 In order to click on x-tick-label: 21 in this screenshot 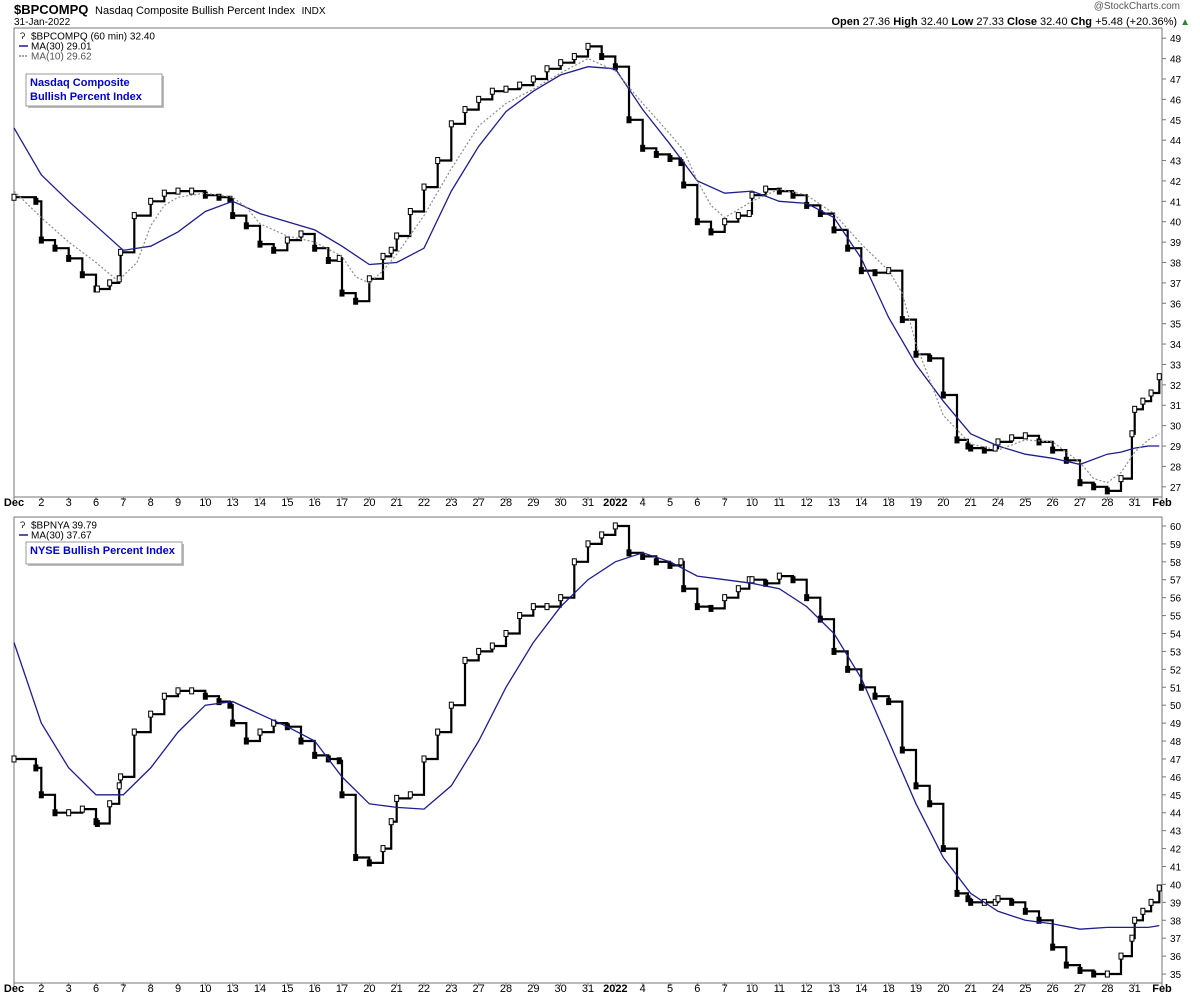, I will do `click(397, 503)`.